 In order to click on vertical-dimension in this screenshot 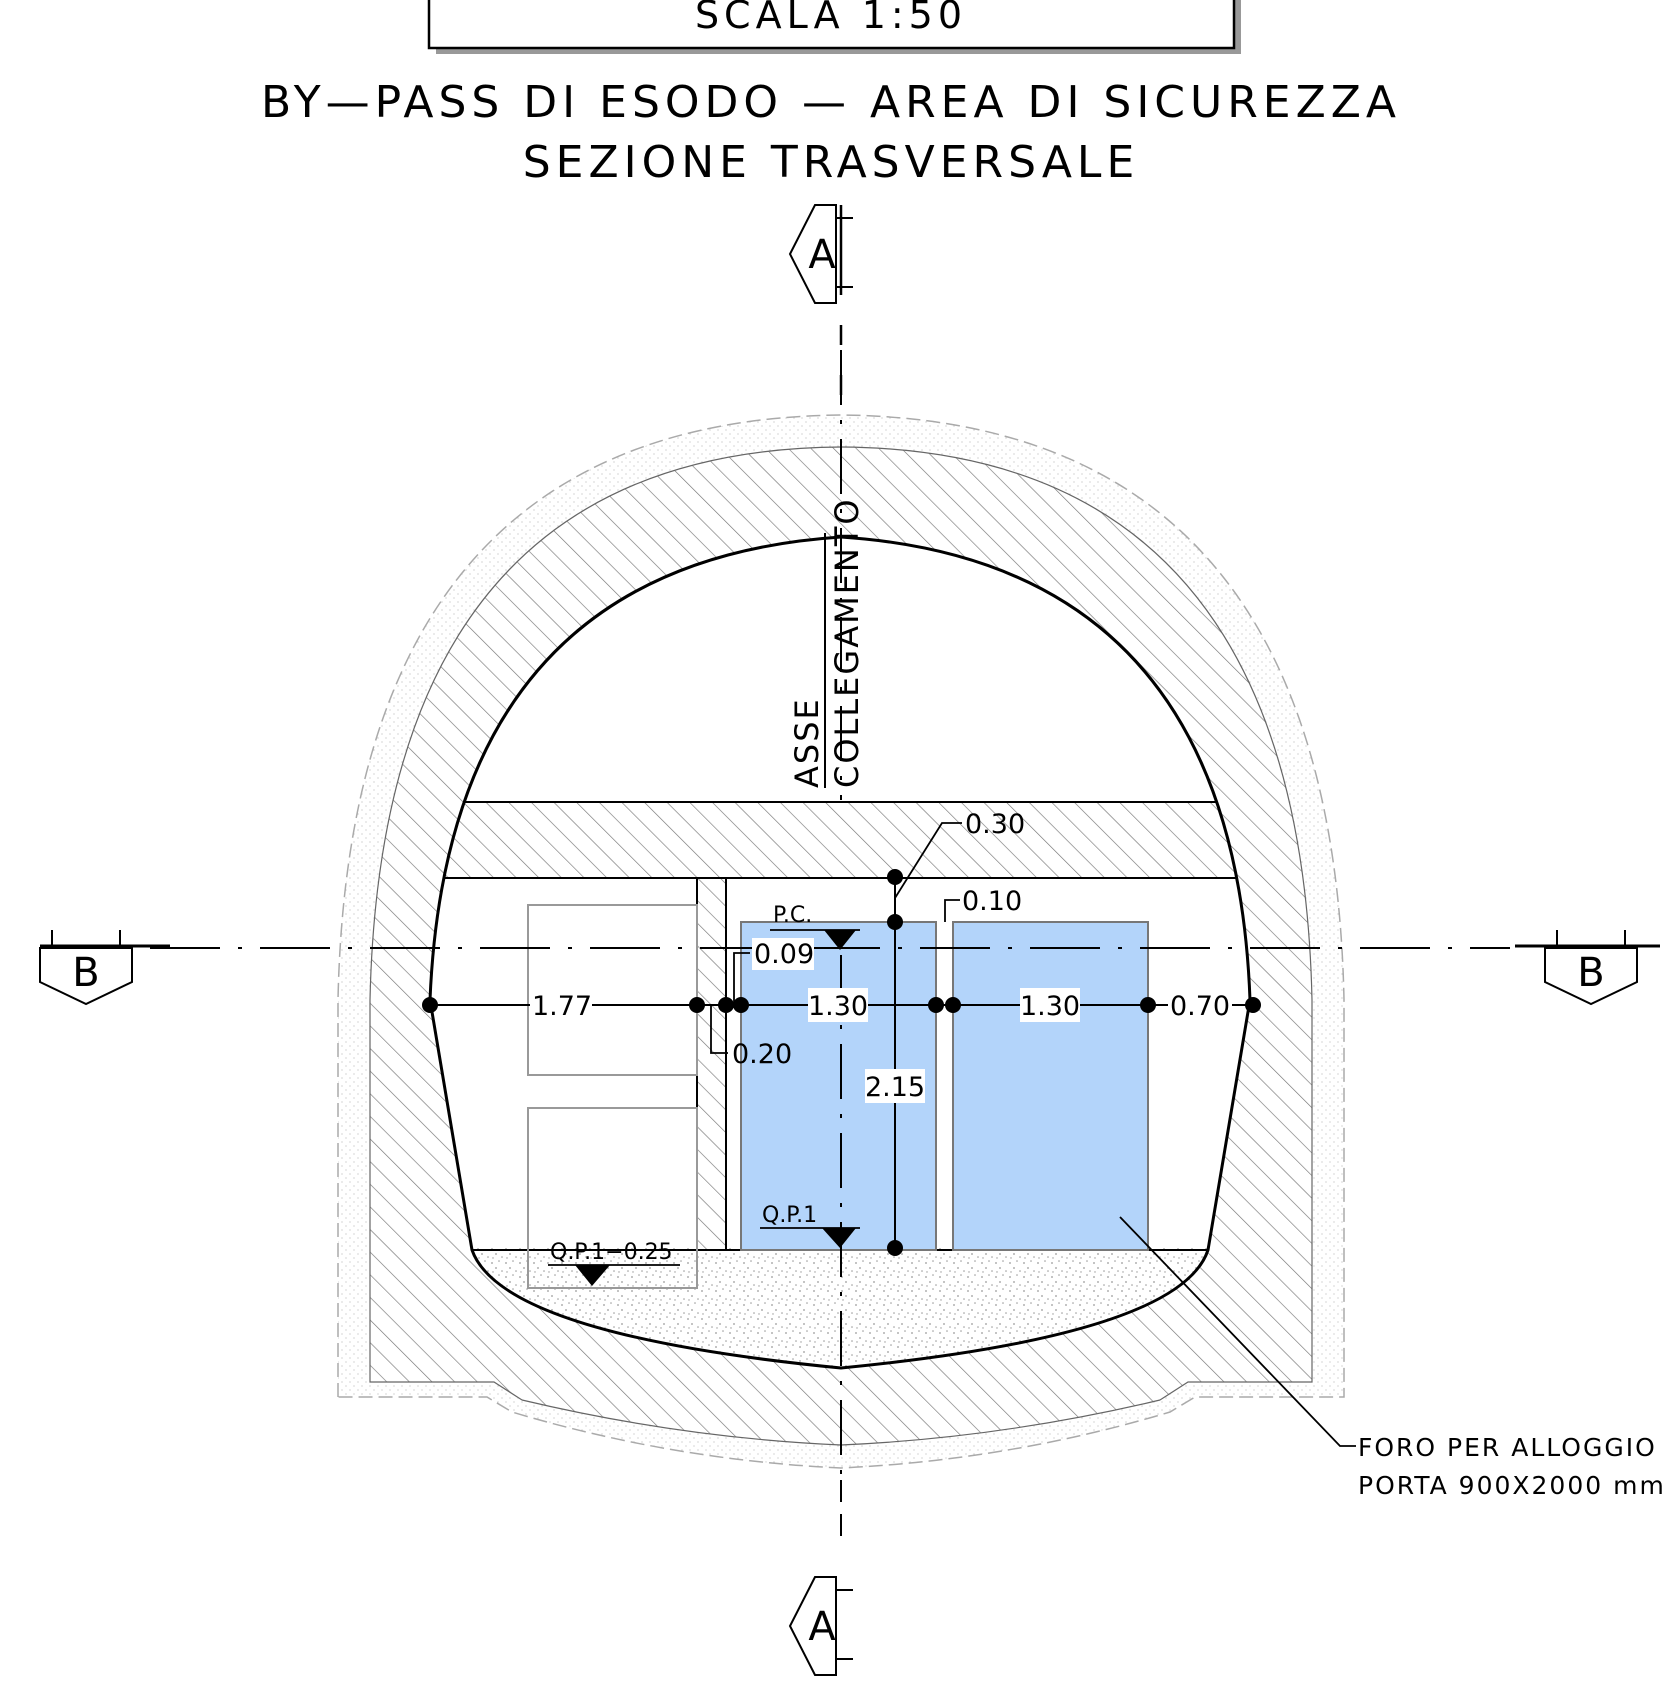, I will do `click(895, 1062)`.